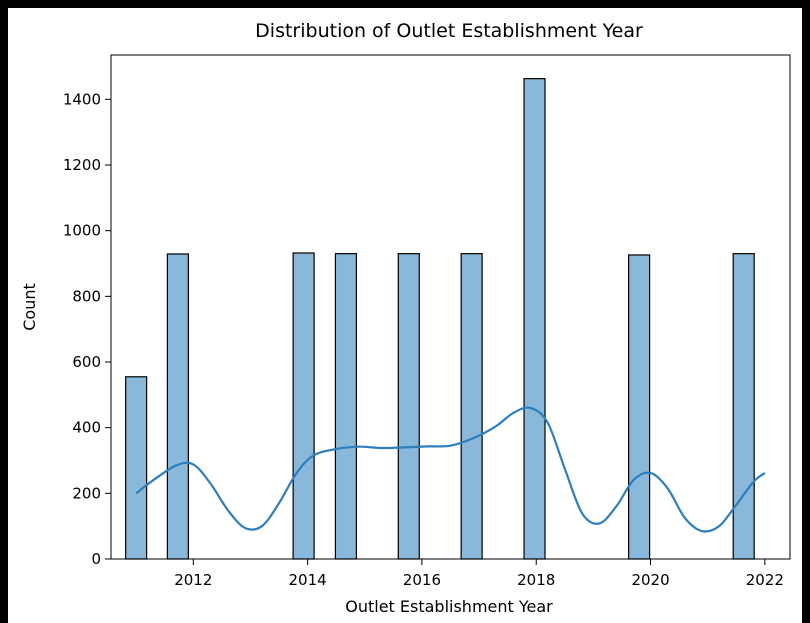 The image size is (810, 623). Describe the element at coordinates (193, 580) in the screenshot. I see `x-tick-label: 2012` at that location.